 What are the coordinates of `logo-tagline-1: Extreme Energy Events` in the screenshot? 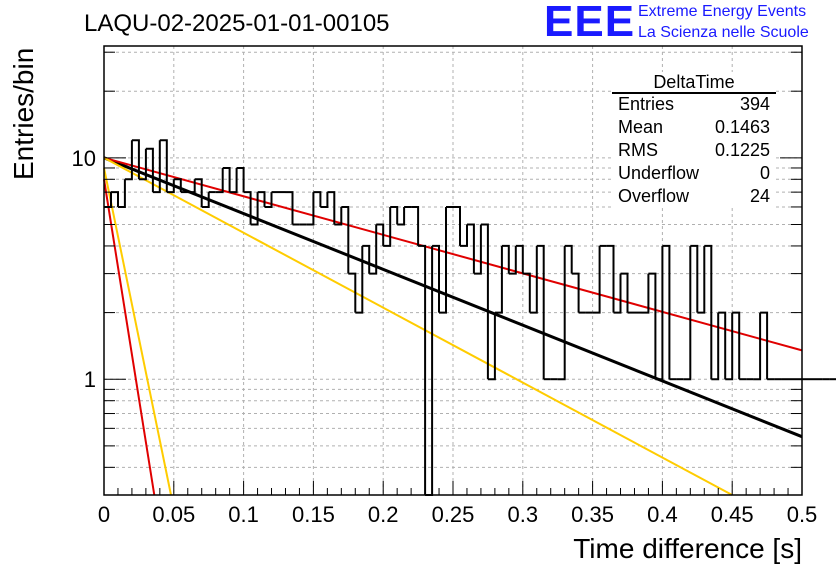 It's located at (722, 11).